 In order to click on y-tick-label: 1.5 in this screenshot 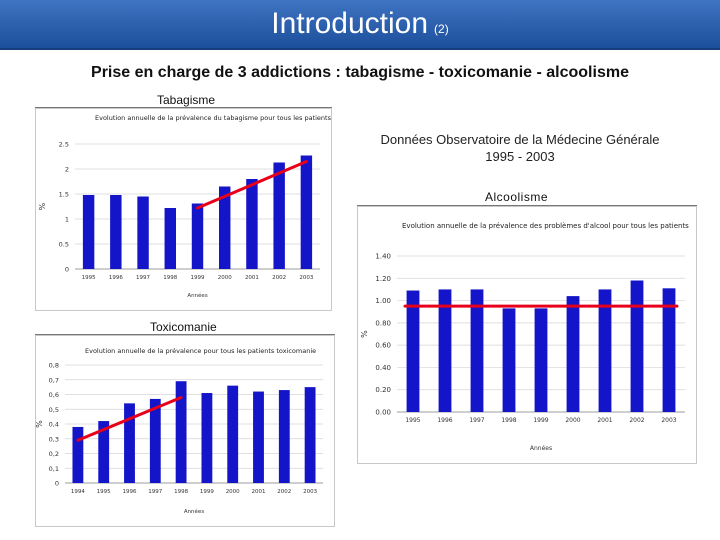, I will do `click(64, 195)`.